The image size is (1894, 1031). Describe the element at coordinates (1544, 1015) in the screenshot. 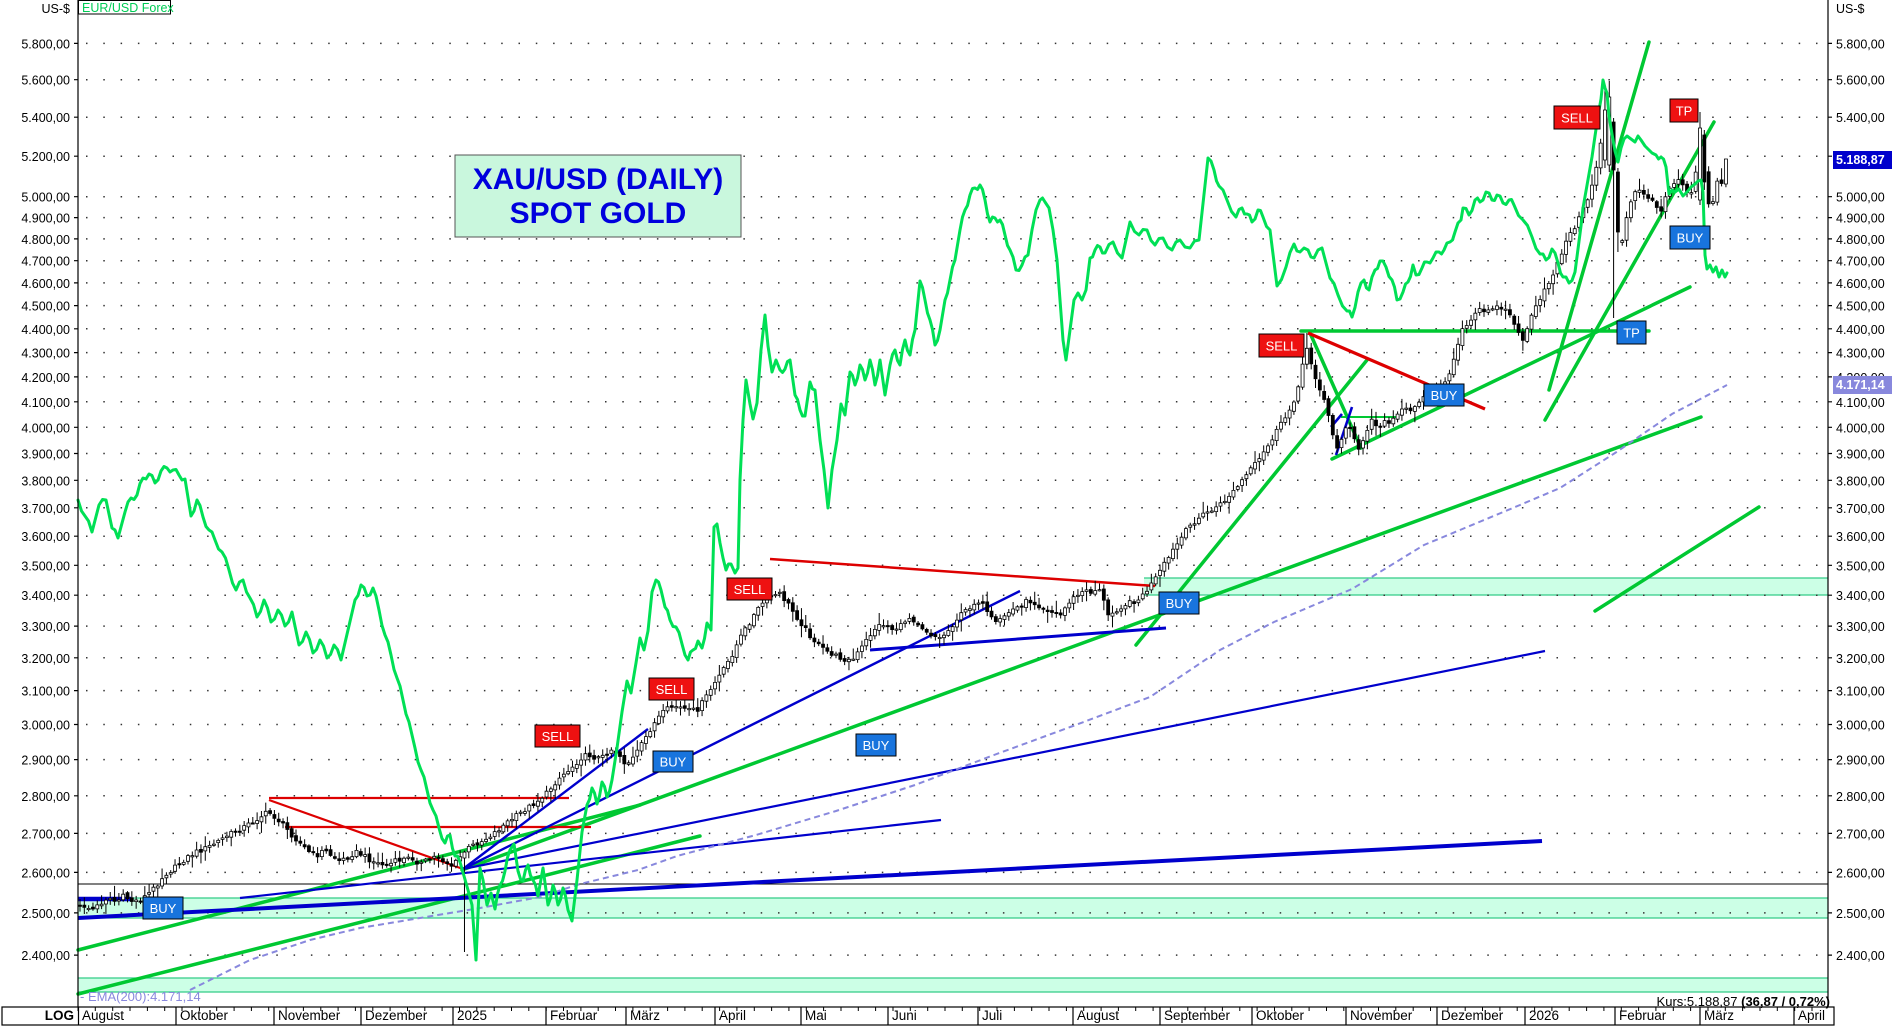

I see `svg-text: 2026` at that location.